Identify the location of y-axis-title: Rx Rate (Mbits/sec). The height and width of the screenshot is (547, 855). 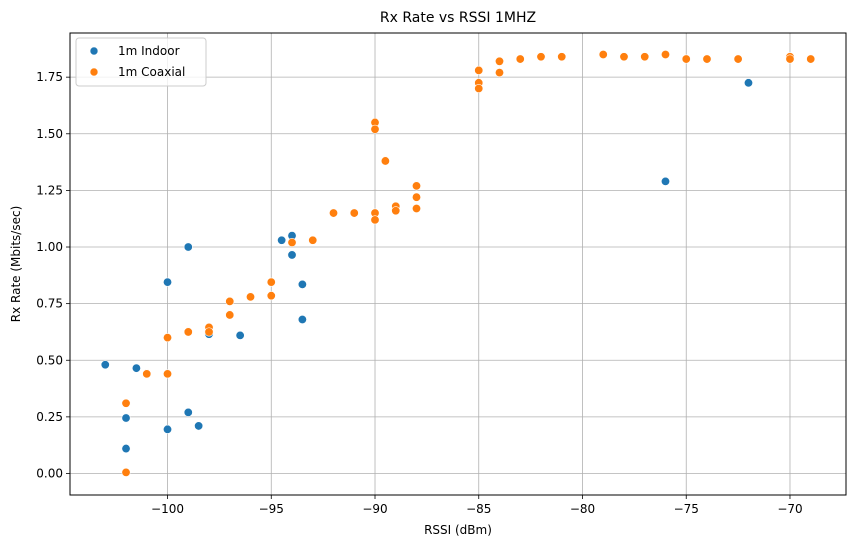
(16, 264).